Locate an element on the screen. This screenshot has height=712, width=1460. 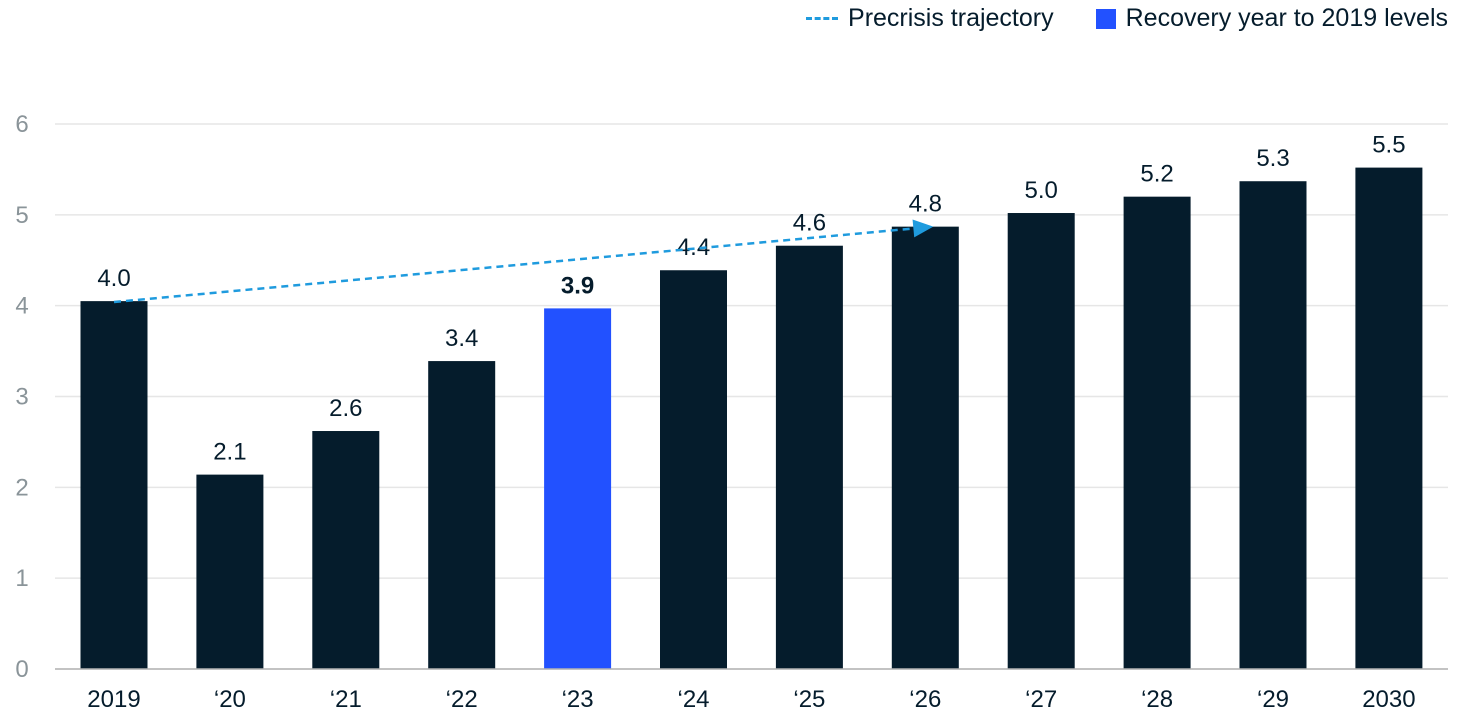
trajectory-line is located at coordinates (513, 265).